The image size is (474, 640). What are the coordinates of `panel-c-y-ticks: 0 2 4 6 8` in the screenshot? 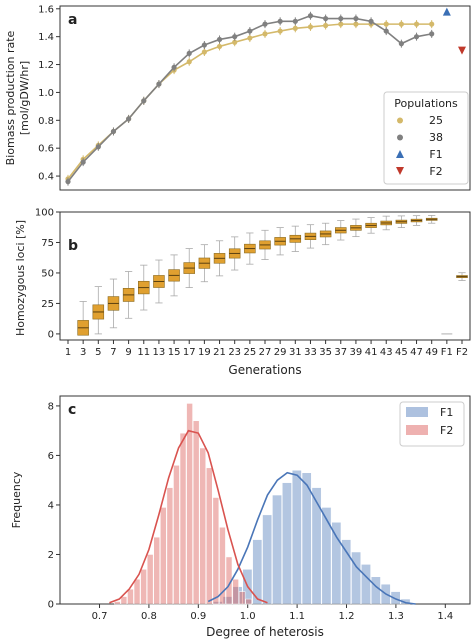 It's located at (54, 506).